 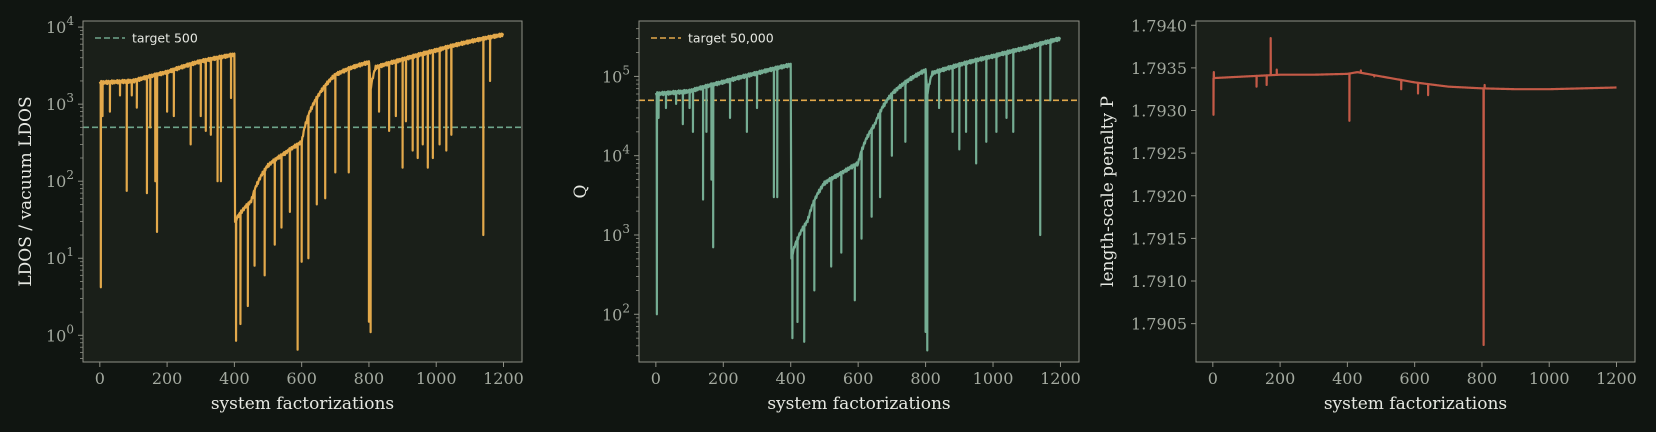 What do you see at coordinates (1159, 238) in the screenshot?
I see `y-tick-label: 1.7915` at bounding box center [1159, 238].